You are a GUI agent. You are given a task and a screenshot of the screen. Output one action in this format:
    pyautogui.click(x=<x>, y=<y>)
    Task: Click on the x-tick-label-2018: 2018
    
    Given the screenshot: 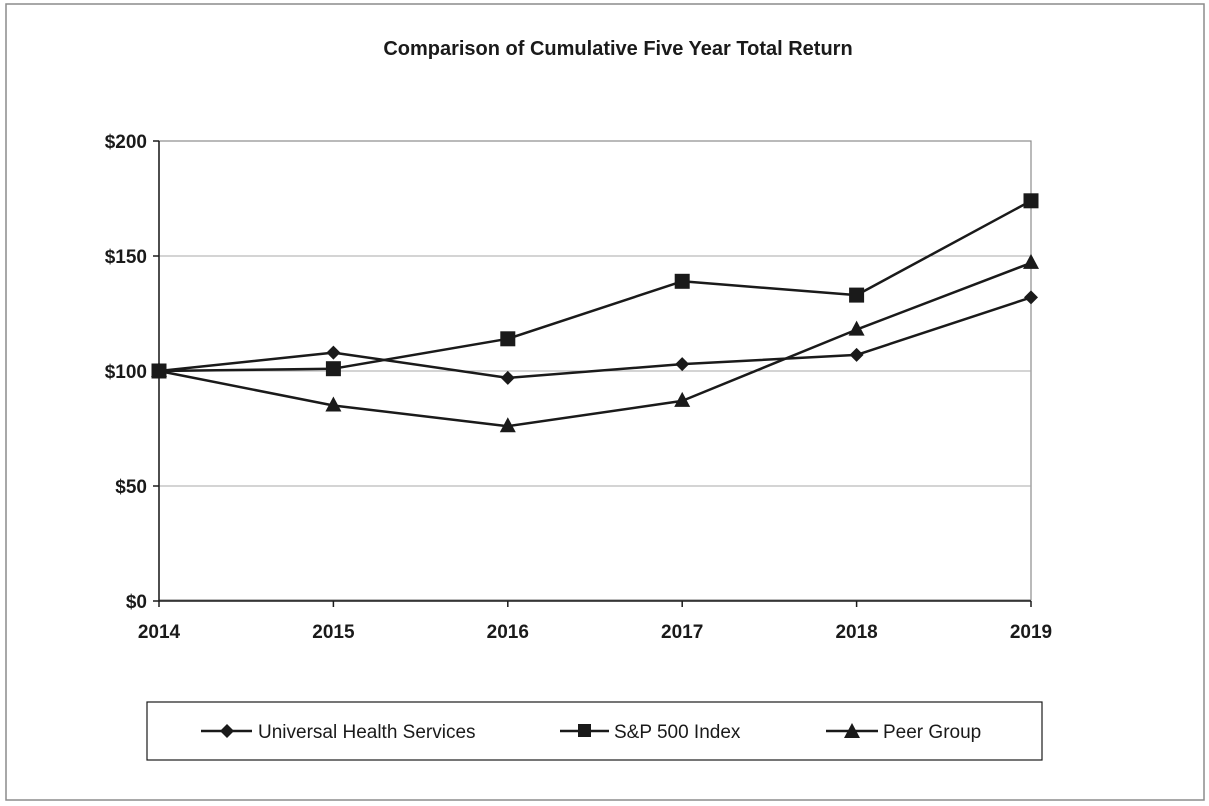 What is the action you would take?
    pyautogui.click(x=856, y=632)
    